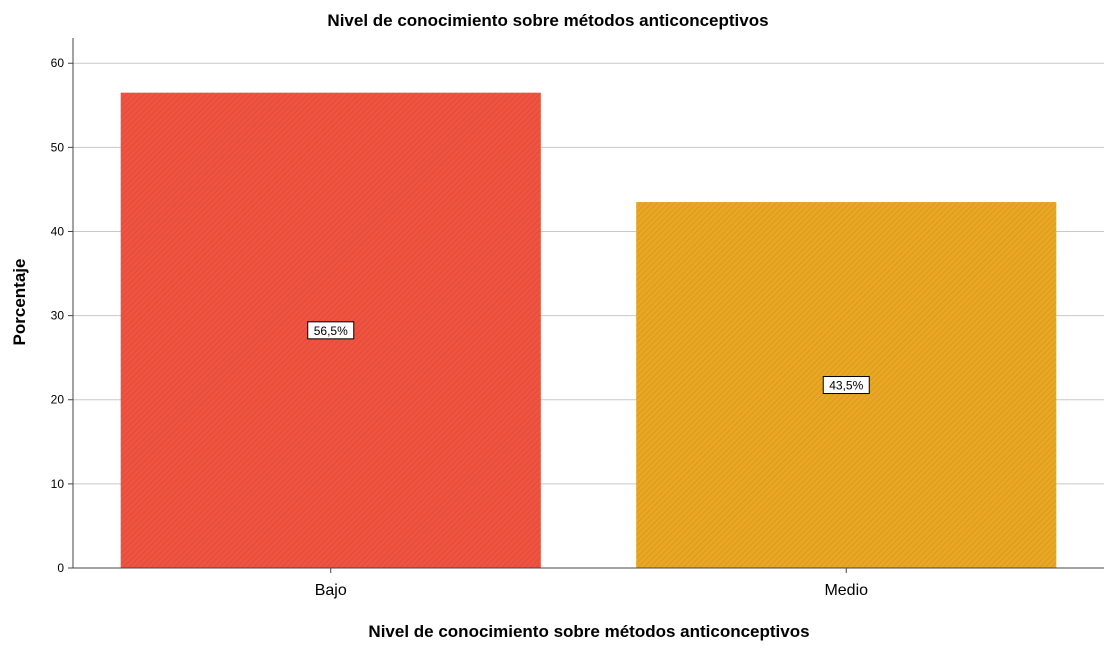  What do you see at coordinates (846, 590) in the screenshot?
I see `x-tick-label: Medio` at bounding box center [846, 590].